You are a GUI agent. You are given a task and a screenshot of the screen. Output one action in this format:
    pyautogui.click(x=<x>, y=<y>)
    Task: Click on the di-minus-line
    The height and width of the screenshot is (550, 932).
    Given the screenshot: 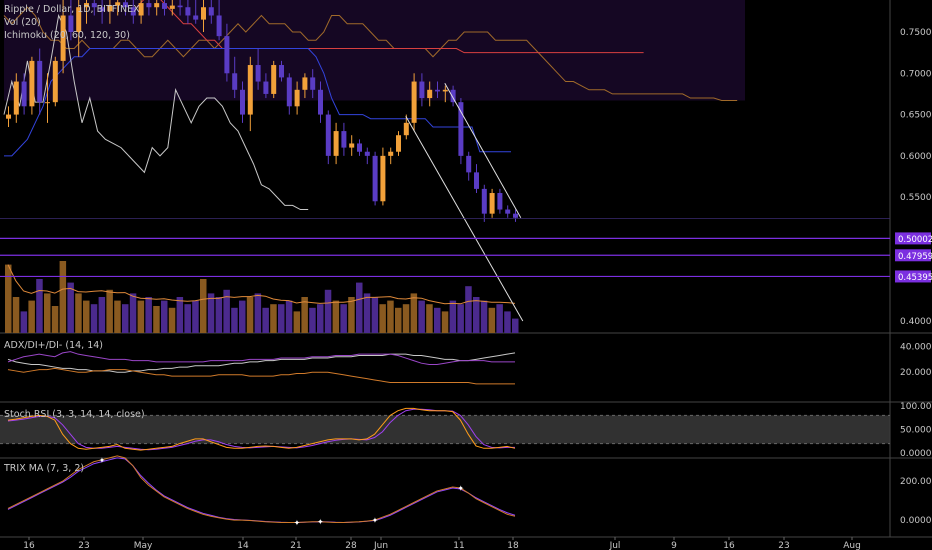 What is the action you would take?
    pyautogui.click(x=261, y=358)
    